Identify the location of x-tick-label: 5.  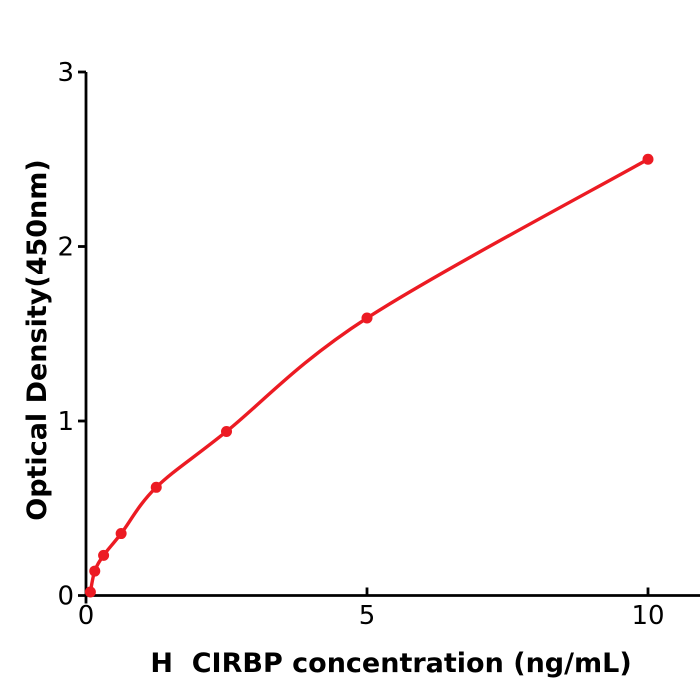
(367, 616).